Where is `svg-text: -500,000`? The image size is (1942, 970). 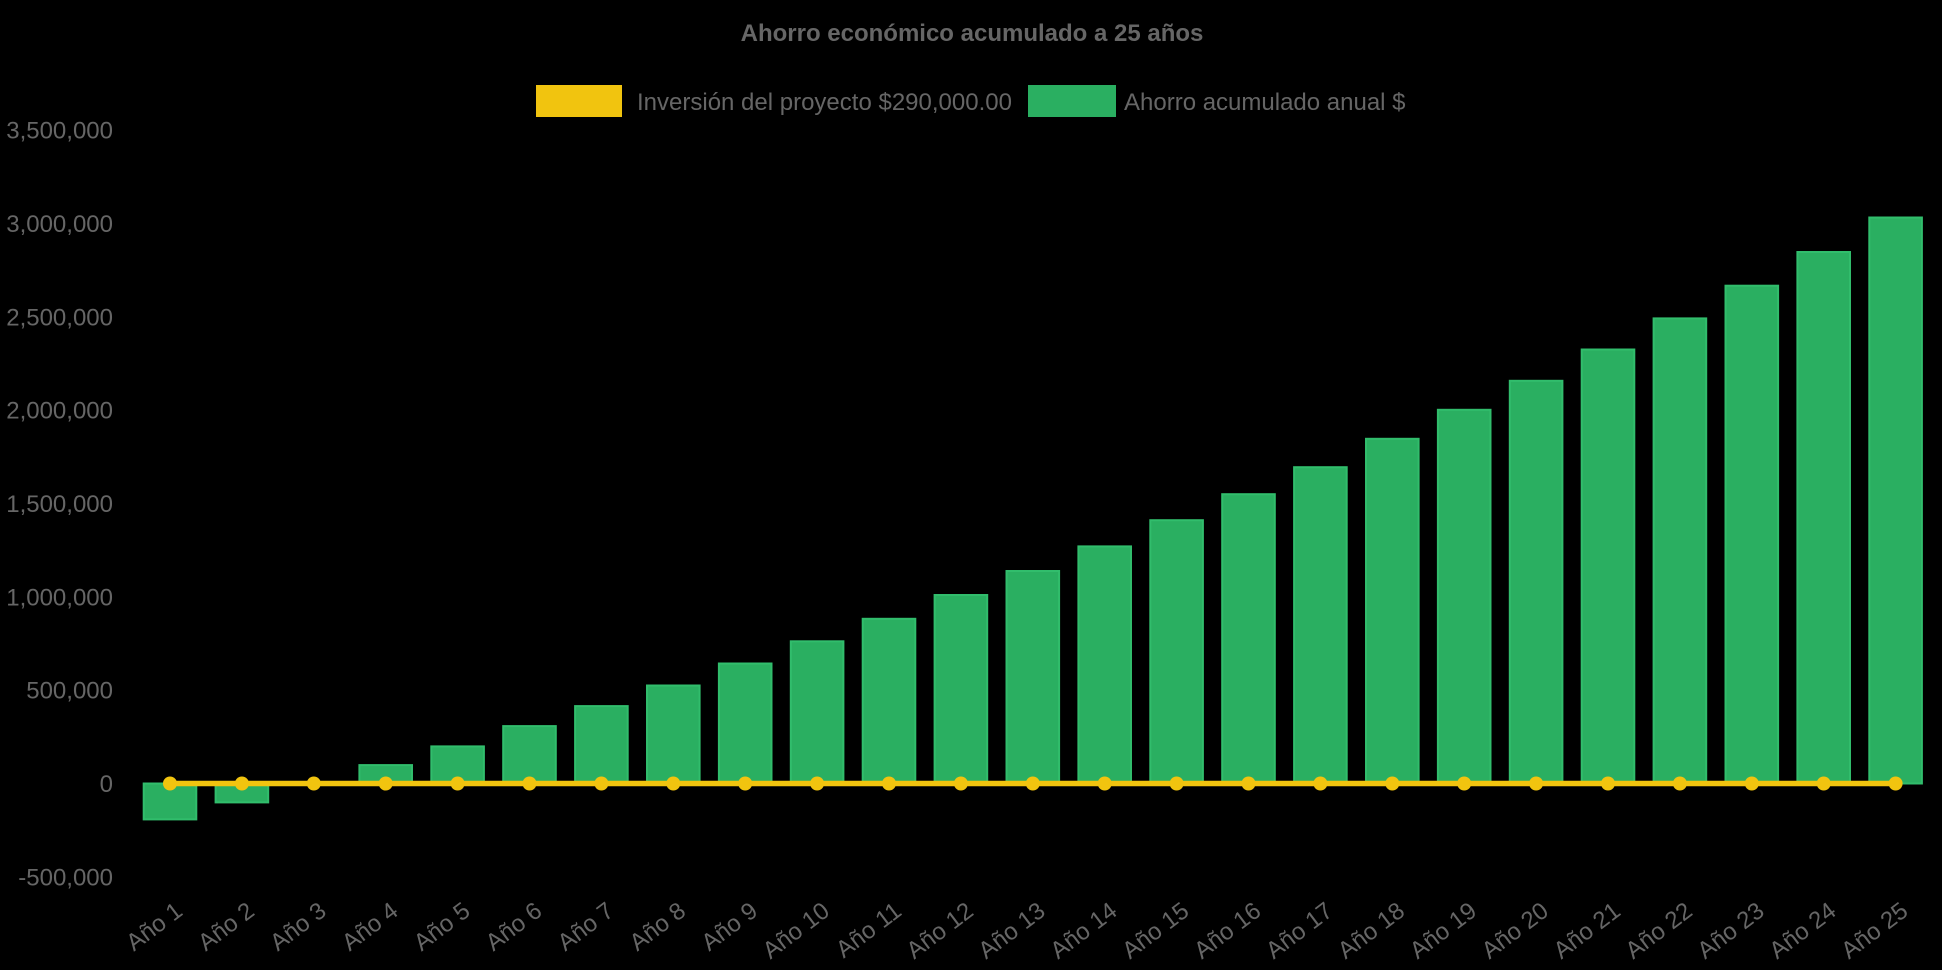 svg-text: -500,000 is located at coordinates (65, 877).